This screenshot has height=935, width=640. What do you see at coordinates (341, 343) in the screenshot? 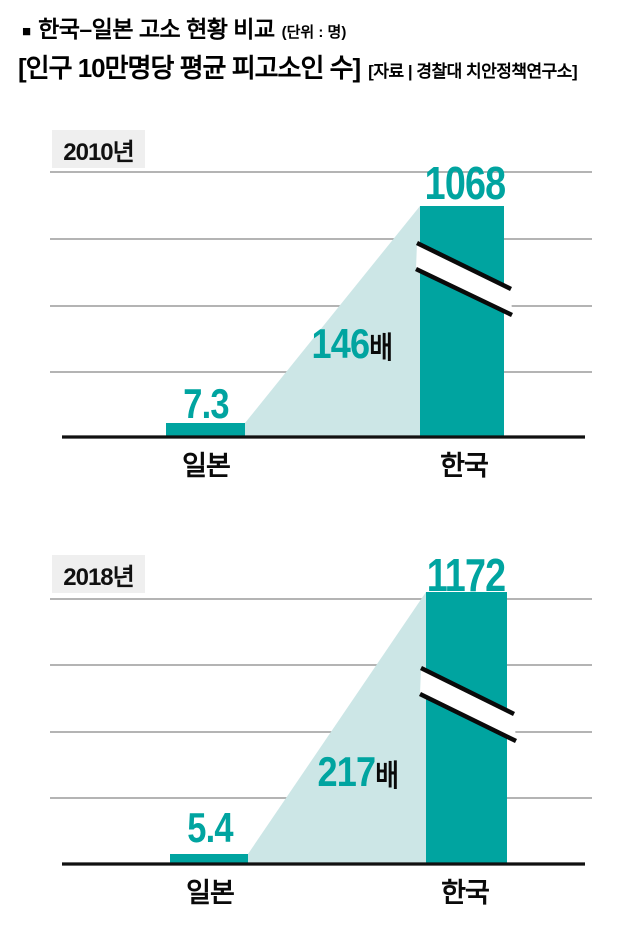
I see `ratio-number: 146` at bounding box center [341, 343].